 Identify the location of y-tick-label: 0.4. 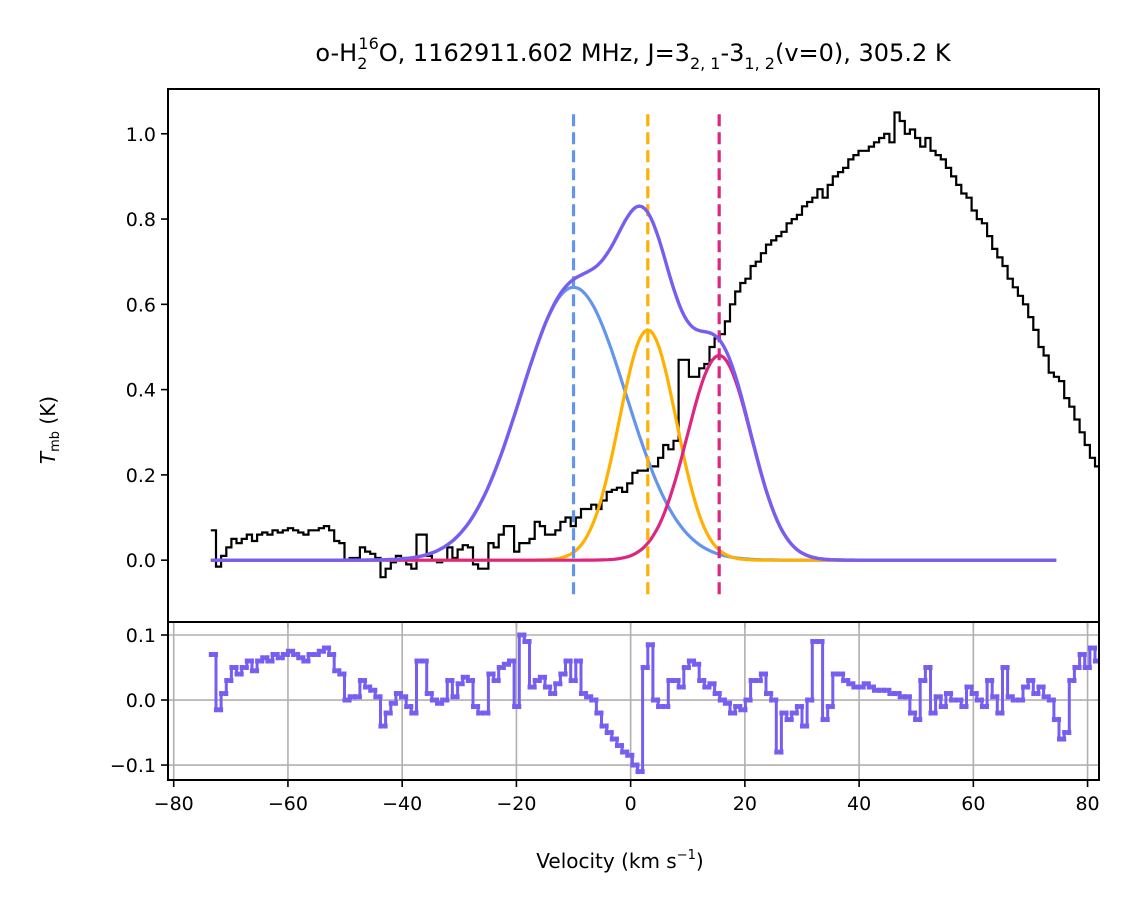
(141, 391).